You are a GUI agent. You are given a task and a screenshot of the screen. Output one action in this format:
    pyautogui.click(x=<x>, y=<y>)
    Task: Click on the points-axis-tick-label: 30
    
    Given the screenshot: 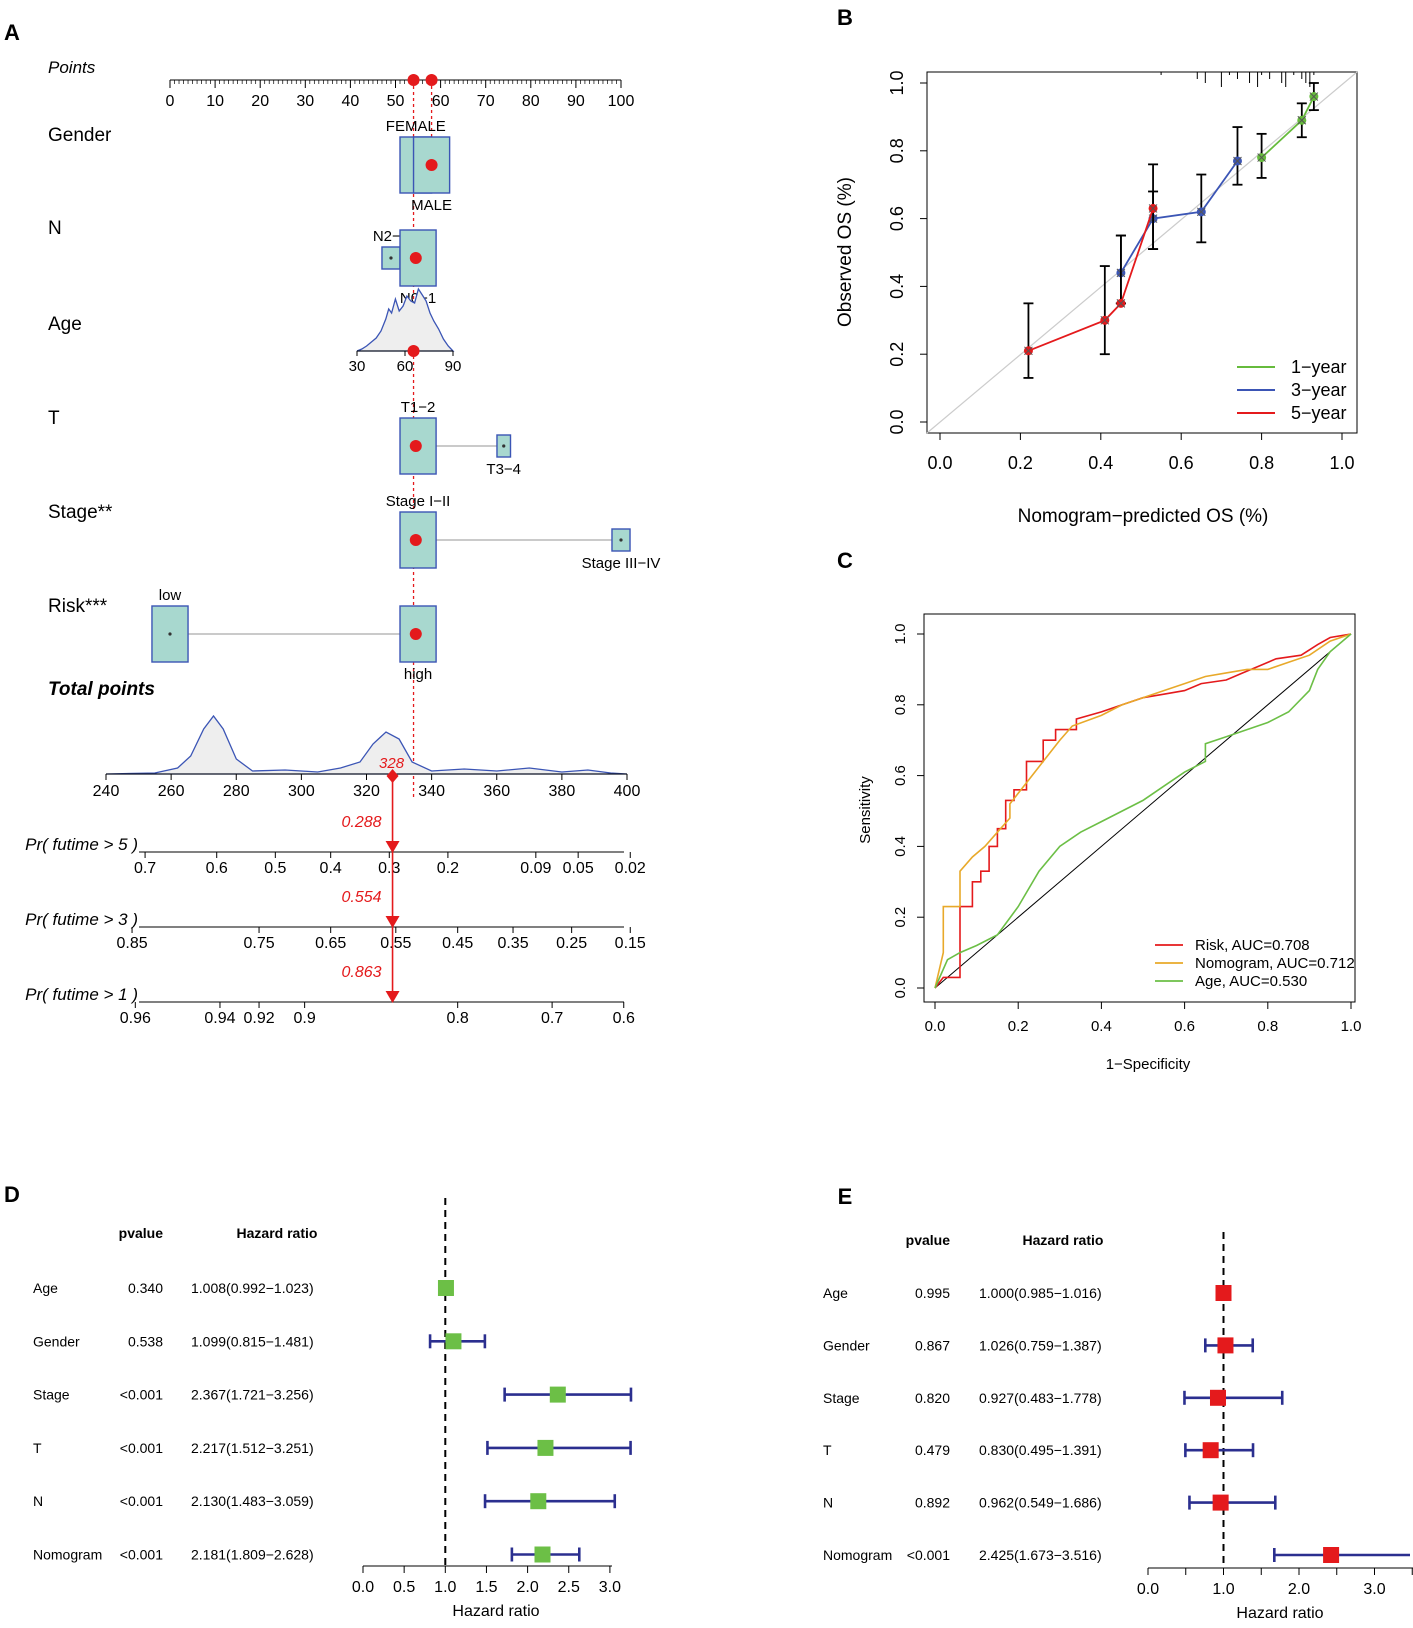 What is the action you would take?
    pyautogui.click(x=305, y=101)
    